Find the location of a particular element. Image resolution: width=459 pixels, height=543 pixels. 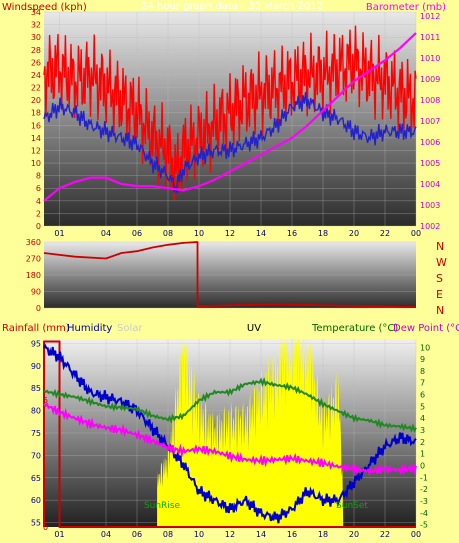

wind-x-tick: 08 is located at coordinates (168, 233).